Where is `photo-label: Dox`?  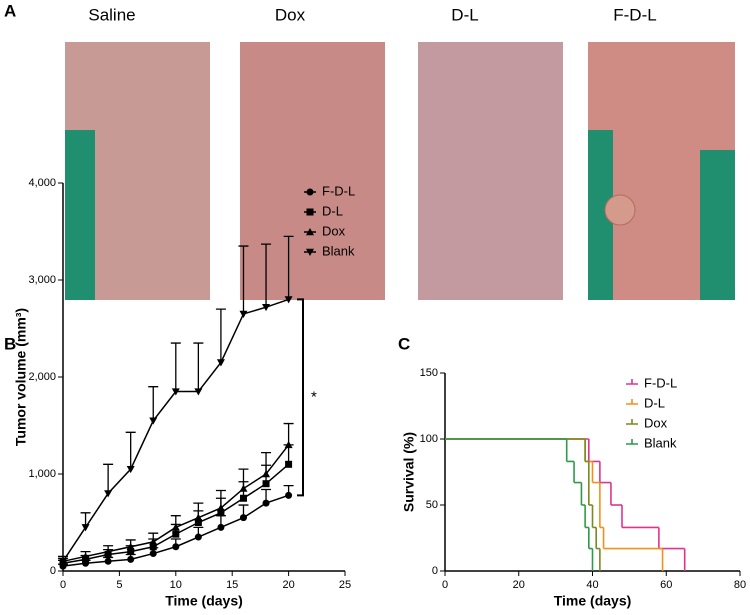 photo-label: Dox is located at coordinates (290, 14).